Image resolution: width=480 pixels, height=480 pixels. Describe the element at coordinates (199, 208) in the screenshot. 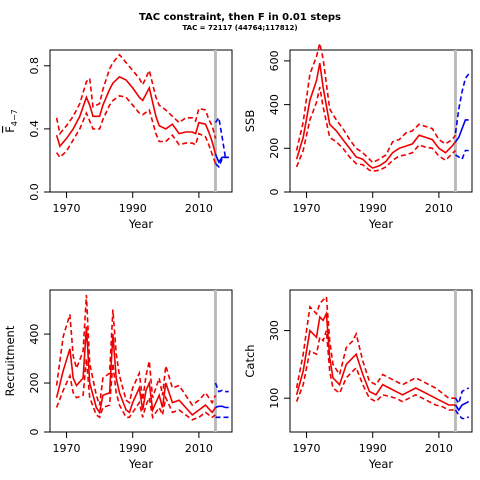

I see `x-tick-label-f: 2010` at that location.